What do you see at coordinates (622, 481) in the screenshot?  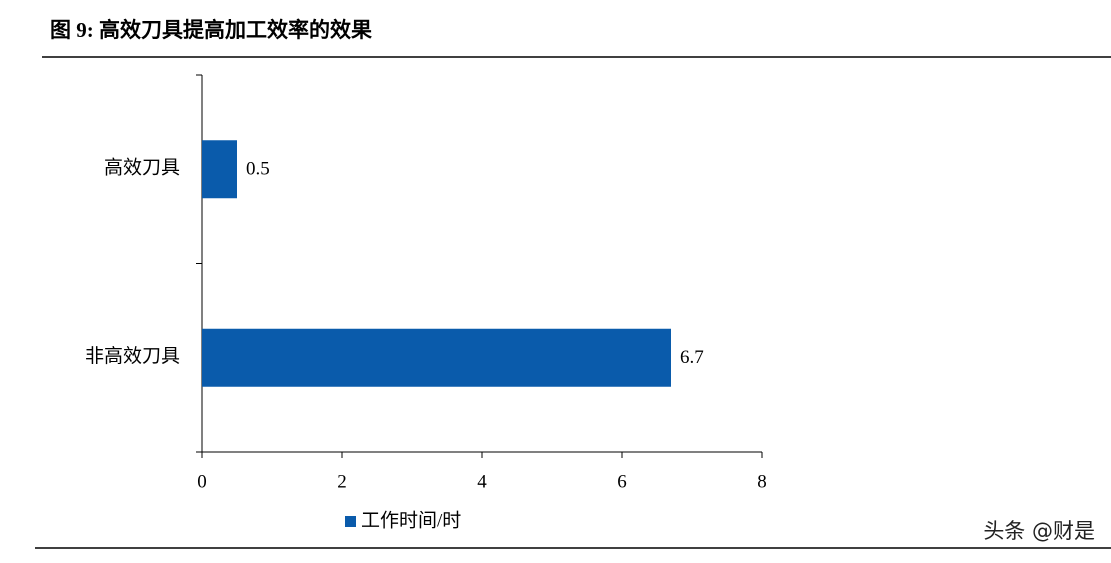 I see `x-tick-label: 6` at bounding box center [622, 481].